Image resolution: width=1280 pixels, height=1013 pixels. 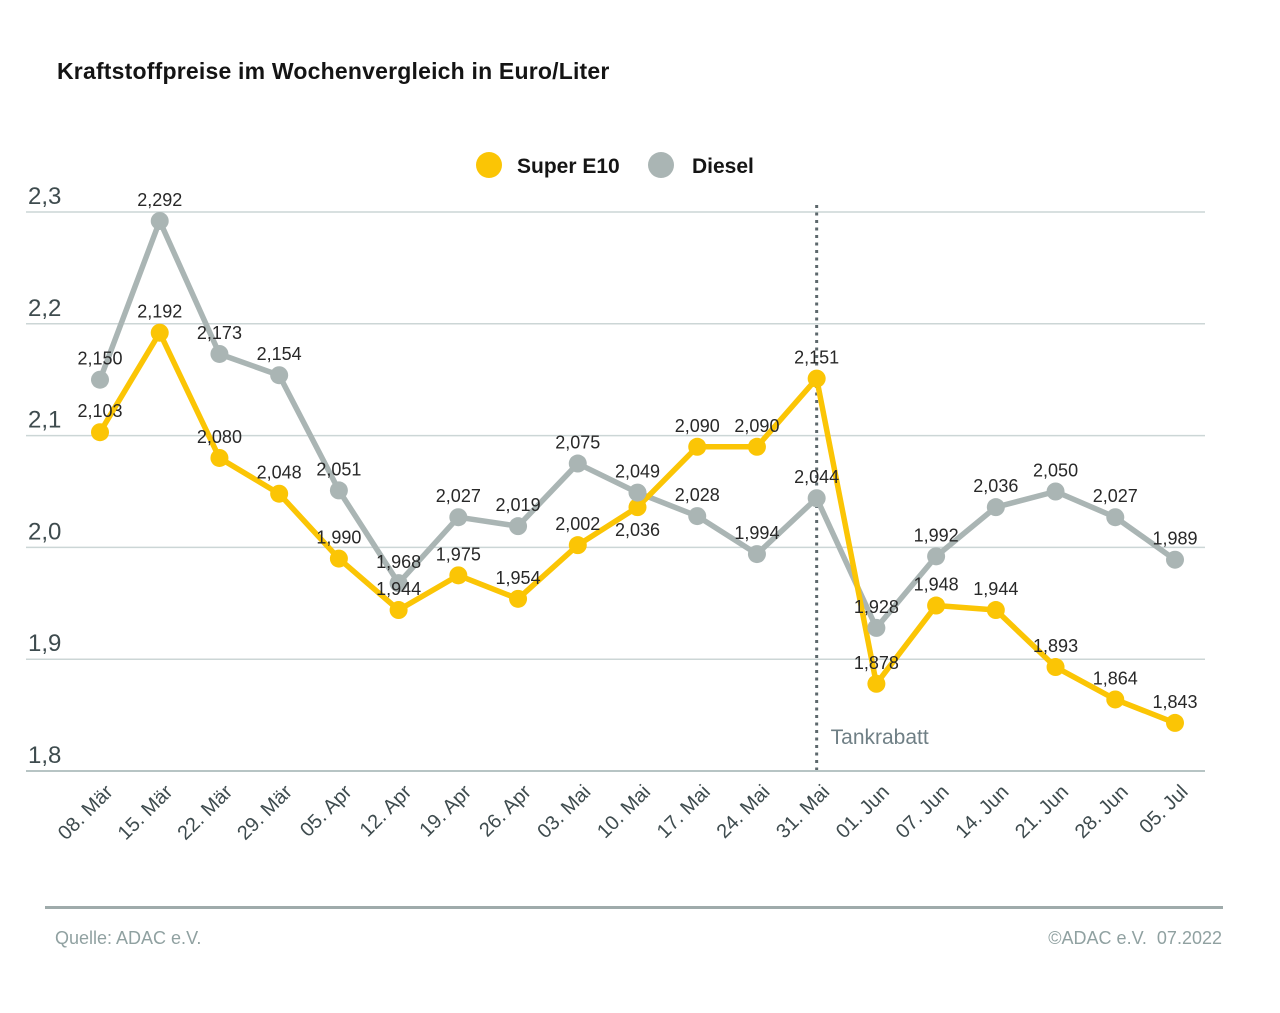 What do you see at coordinates (44, 531) in the screenshot?
I see `y-axis-tick-label: 2,0` at bounding box center [44, 531].